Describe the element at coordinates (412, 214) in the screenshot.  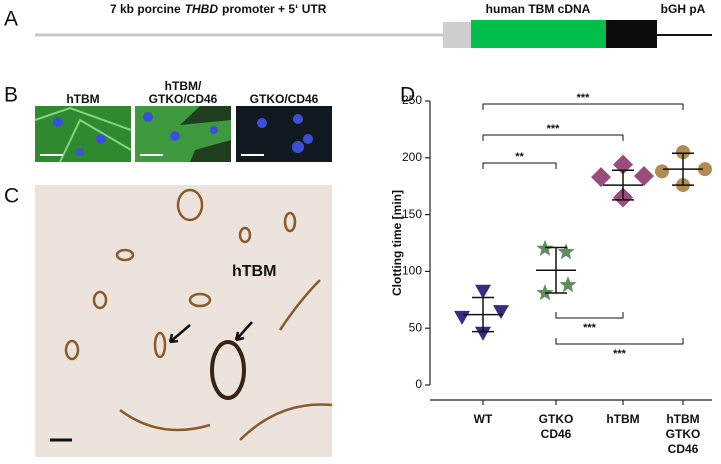
I see `y-tick-label: 150` at that location.